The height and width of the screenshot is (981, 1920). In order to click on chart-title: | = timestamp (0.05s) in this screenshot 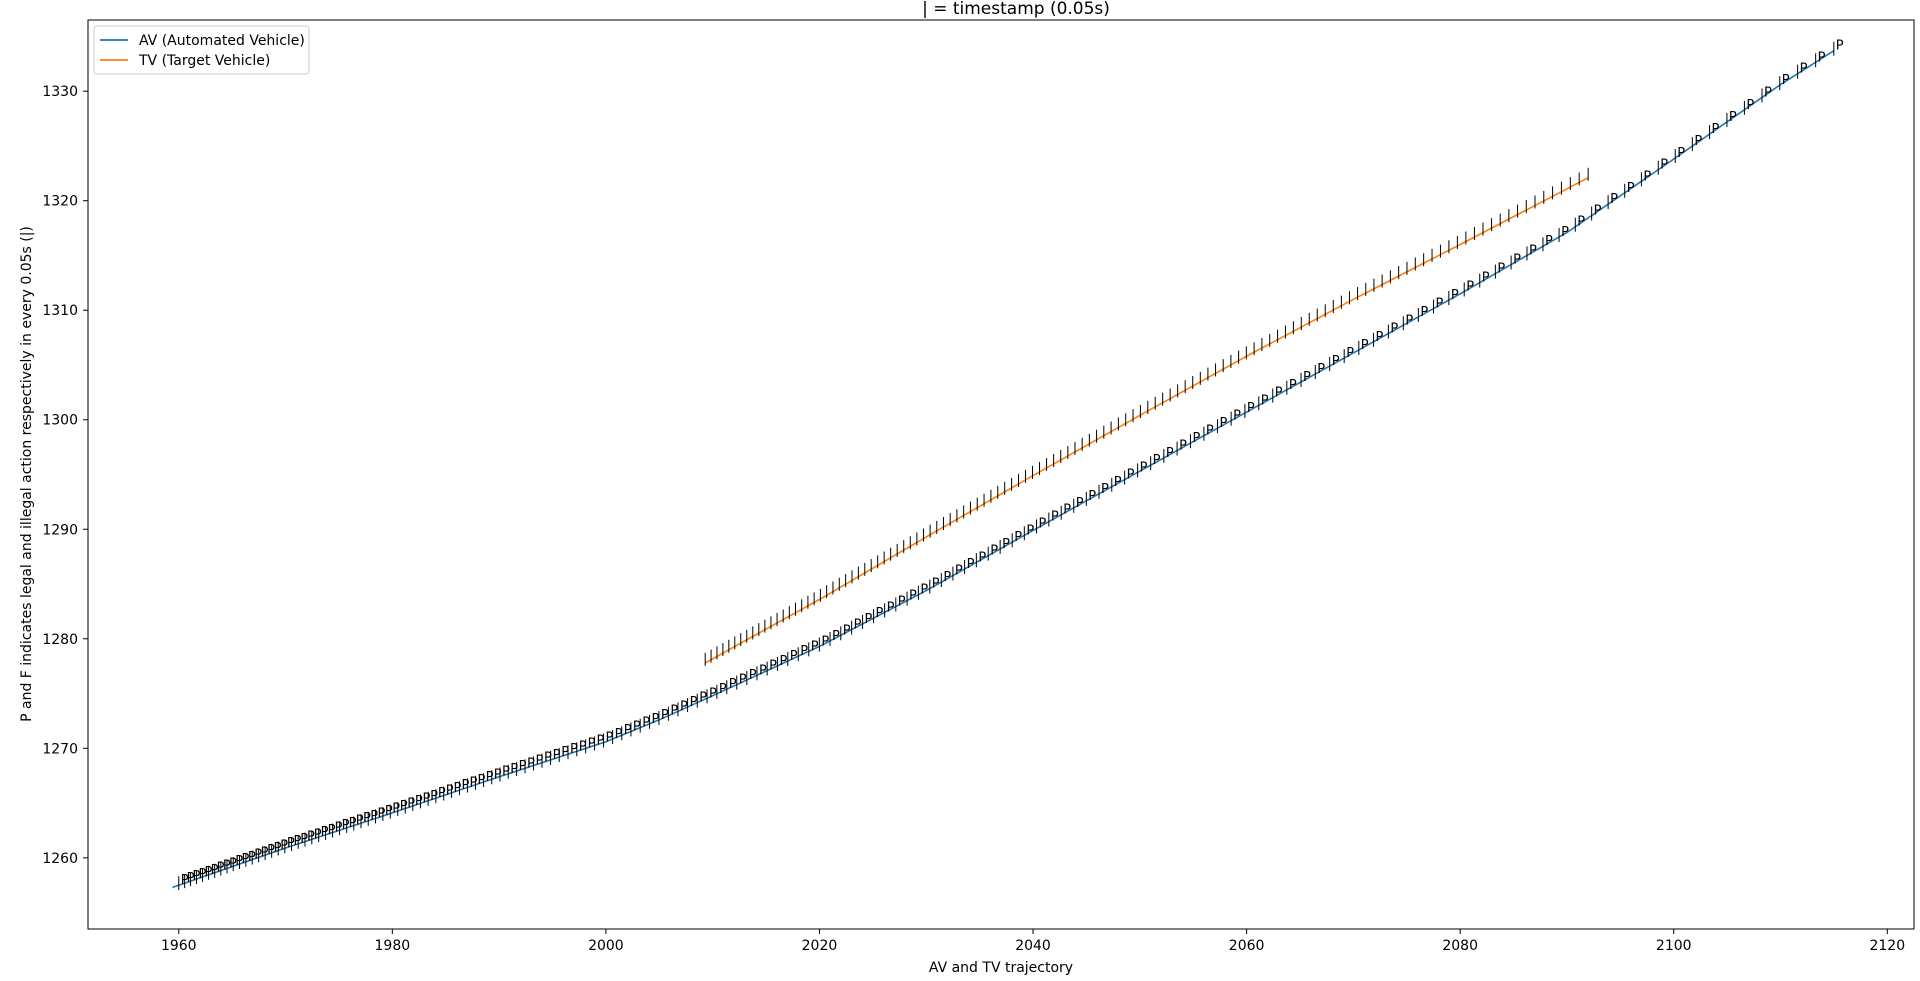, I will do `click(1016, 9)`.